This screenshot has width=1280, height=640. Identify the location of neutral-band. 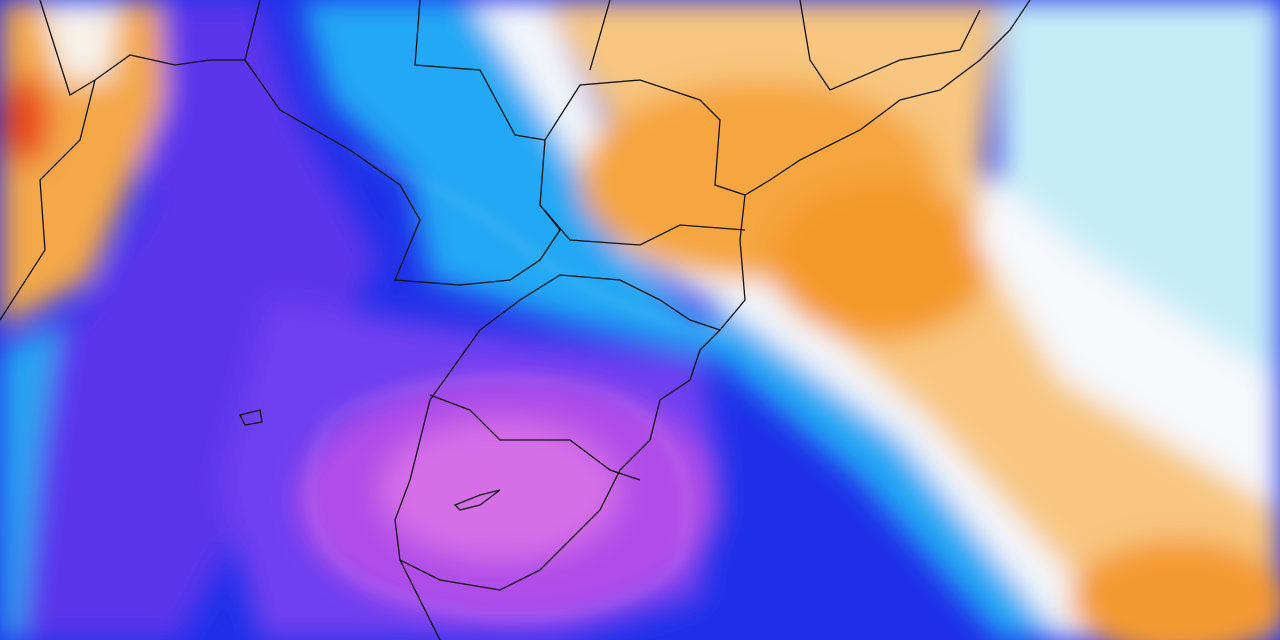
(1127, 340).